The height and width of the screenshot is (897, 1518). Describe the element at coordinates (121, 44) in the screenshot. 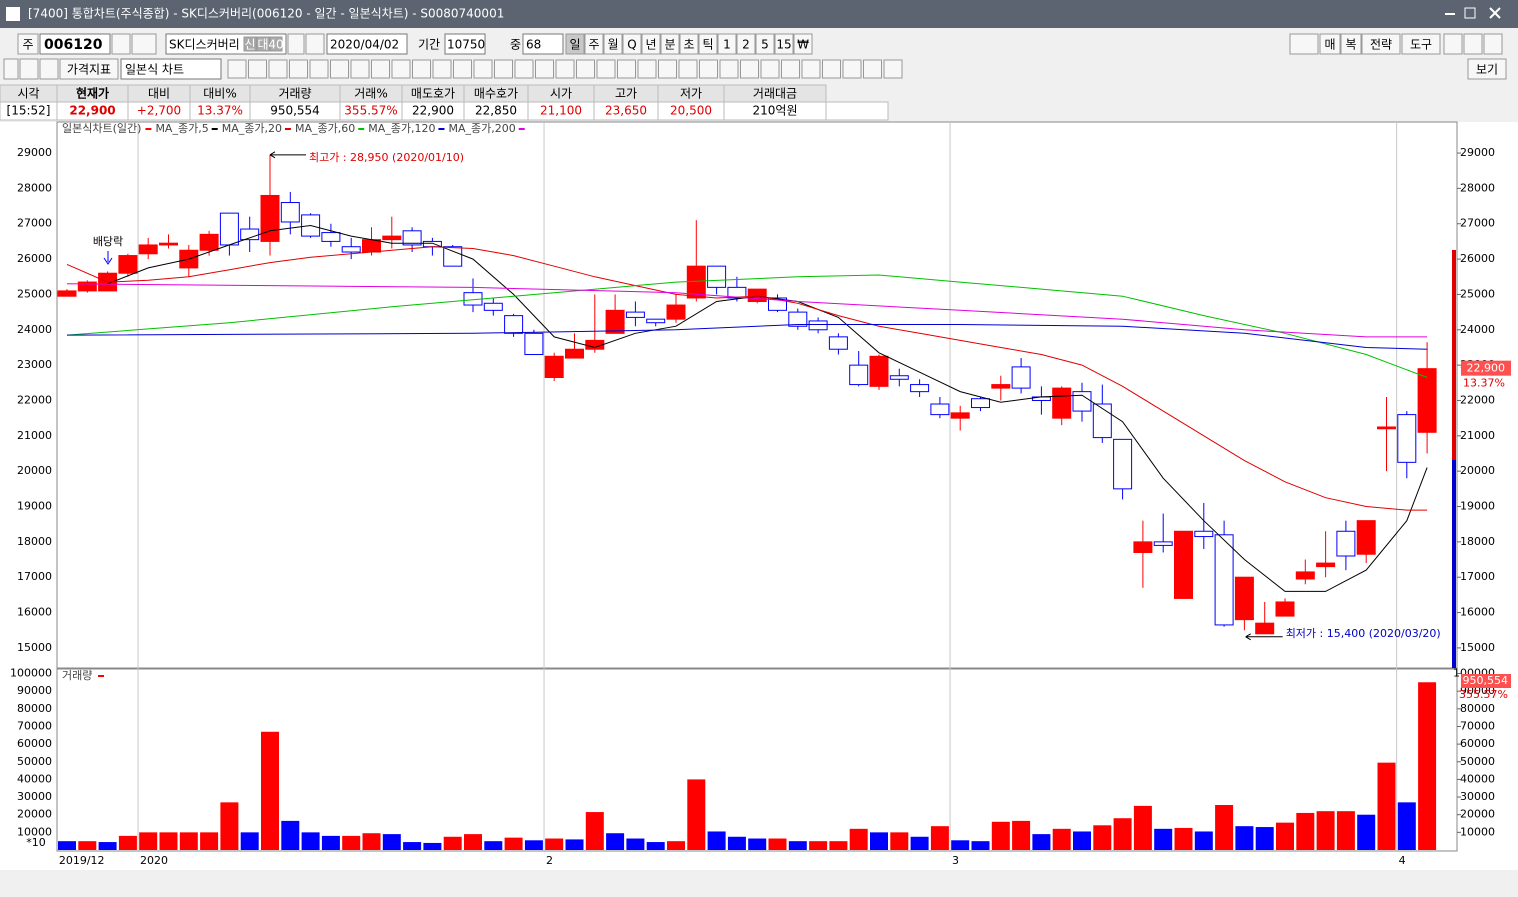

I see `search-button` at that location.